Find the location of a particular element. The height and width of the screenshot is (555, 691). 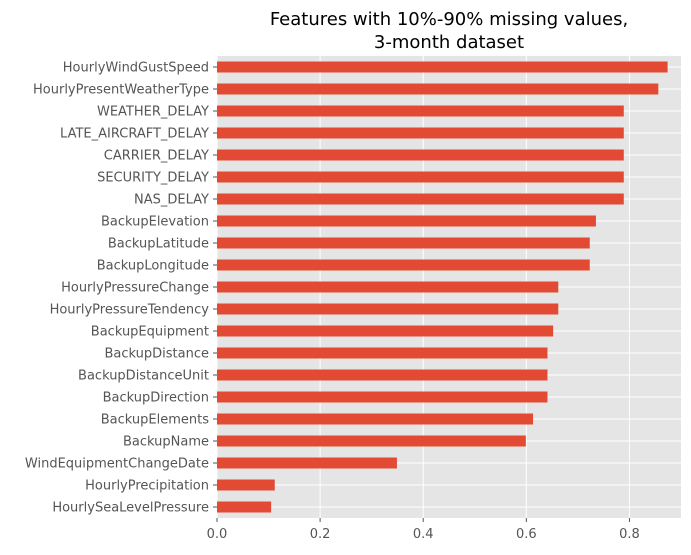

x-tick-label: 0.8 is located at coordinates (629, 534).